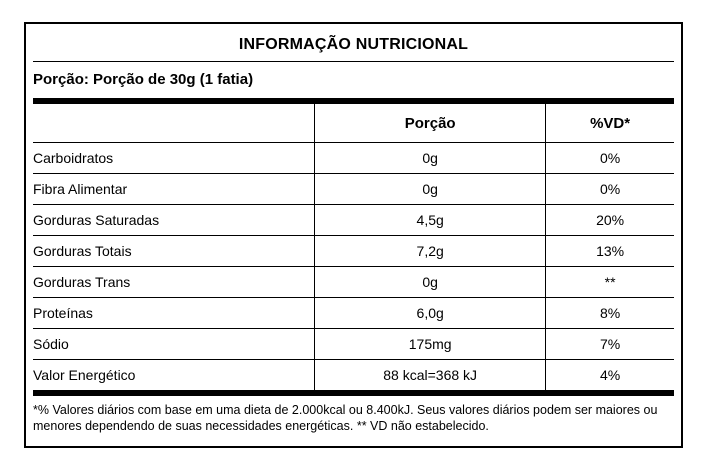 The width and height of the screenshot is (706, 472). I want to click on daily-value-cell: 4%, so click(609, 374).